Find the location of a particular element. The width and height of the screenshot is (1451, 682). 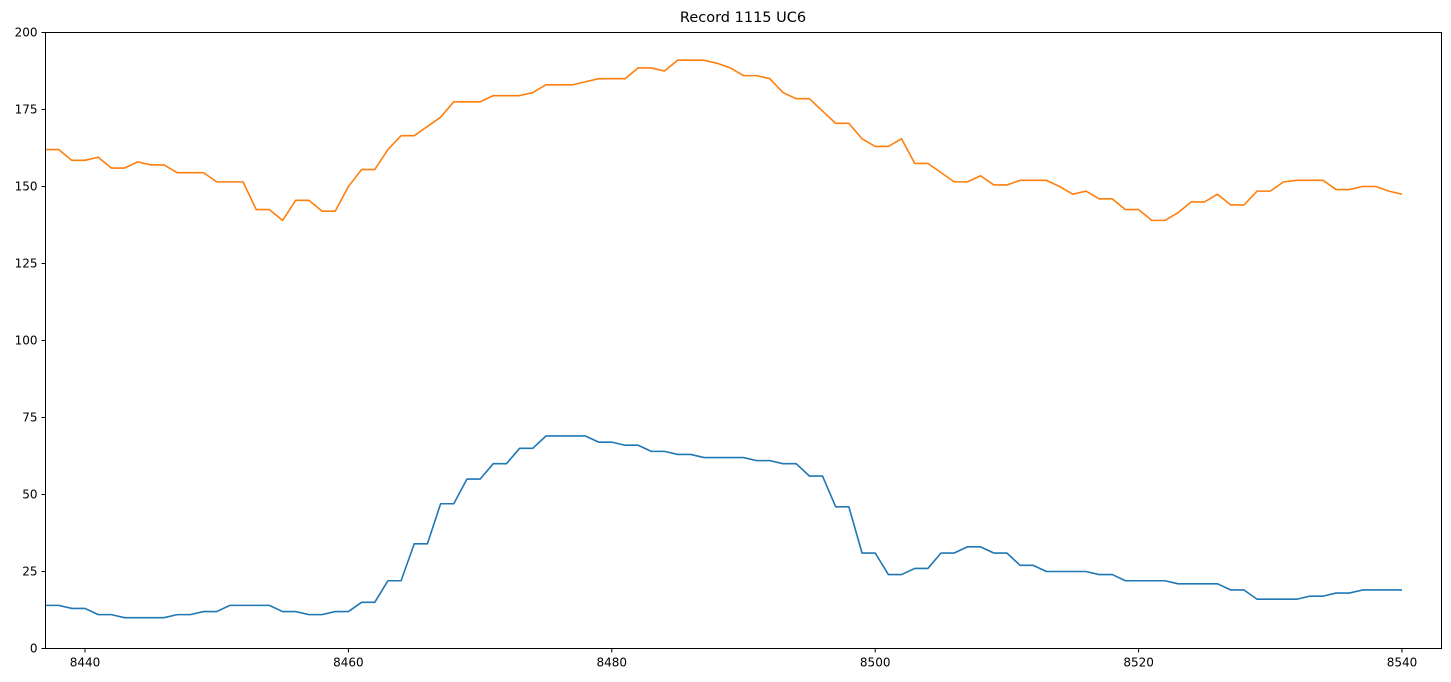

x-tick-label: 8440 is located at coordinates (85, 663).